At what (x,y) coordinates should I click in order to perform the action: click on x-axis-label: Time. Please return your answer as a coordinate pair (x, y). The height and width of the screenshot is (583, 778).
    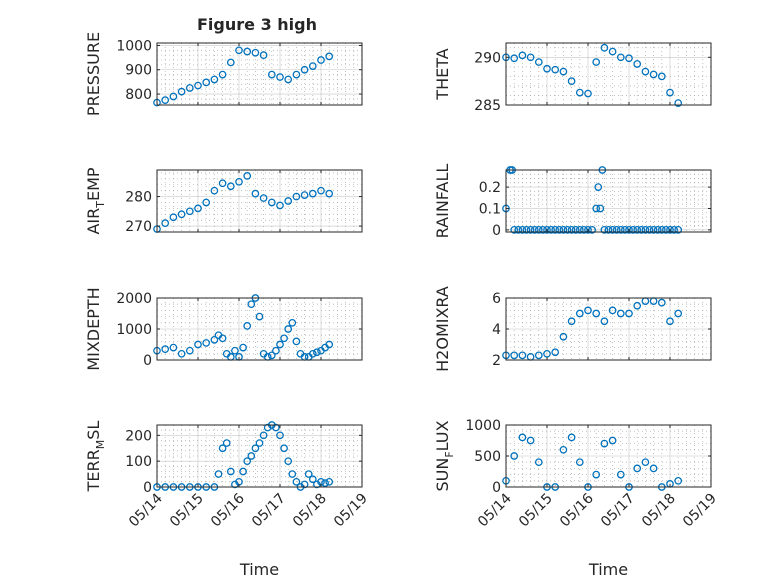
    Looking at the image, I should click on (259, 569).